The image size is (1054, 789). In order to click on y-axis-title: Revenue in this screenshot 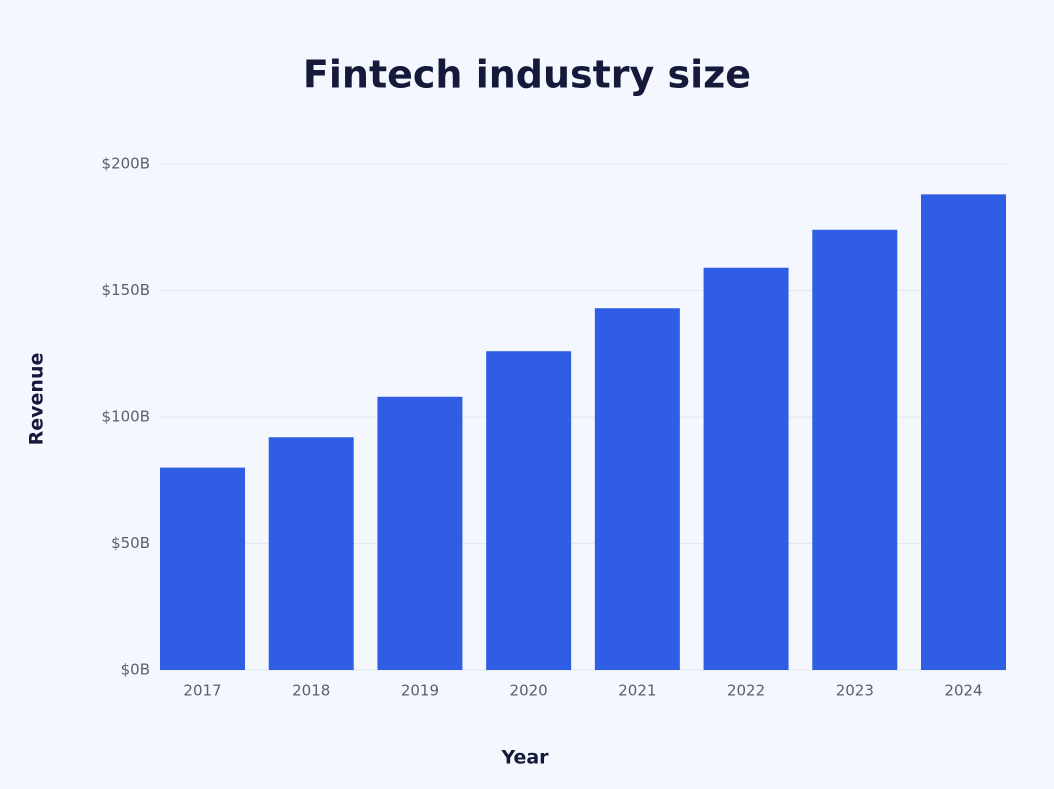, I will do `click(37, 399)`.